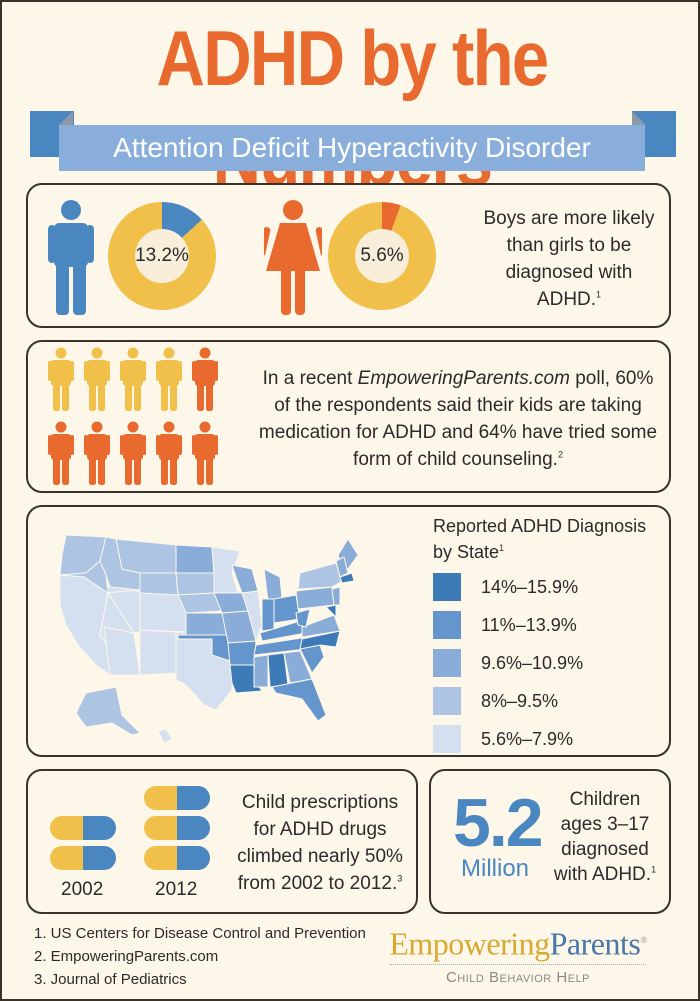 The image size is (700, 1001). What do you see at coordinates (518, 964) in the screenshot?
I see `logo-divider` at bounding box center [518, 964].